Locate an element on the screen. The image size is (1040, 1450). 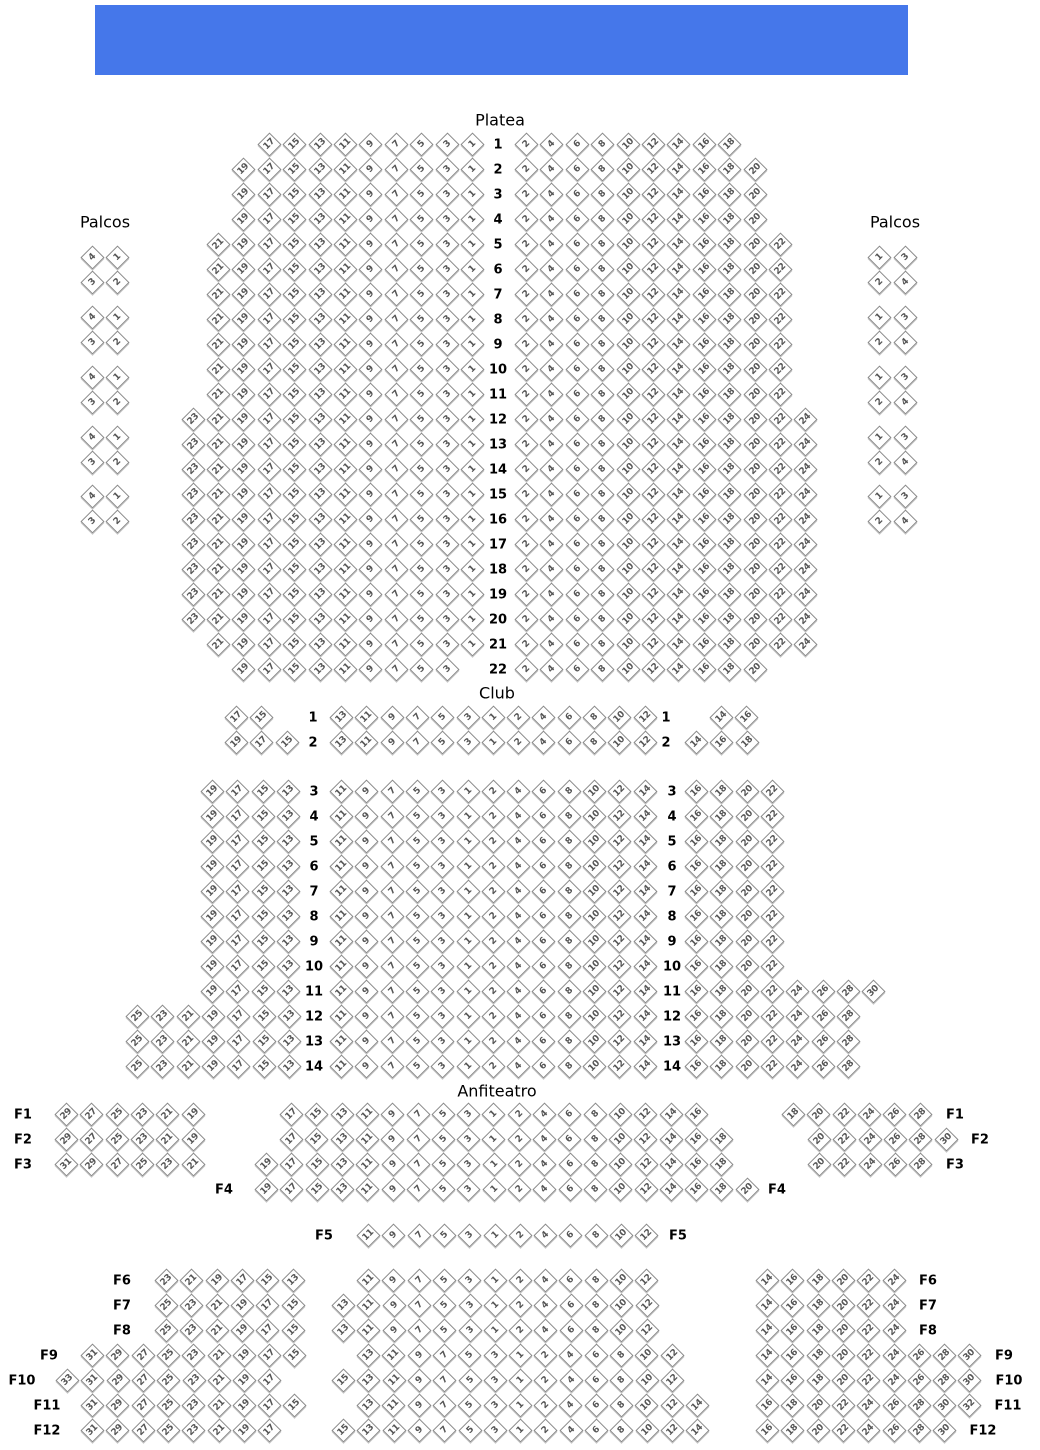
seat: 17 is located at coordinates (269, 344).